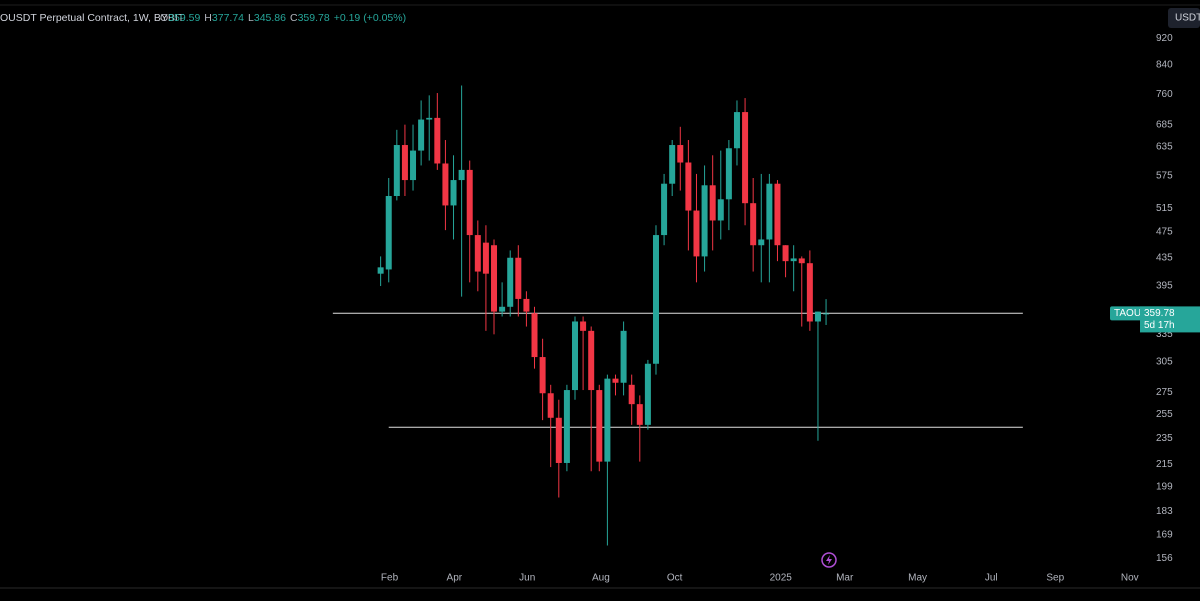 The image size is (1200, 601). Describe the element at coordinates (1164, 286) in the screenshot. I see `y-tick-label: 395` at that location.